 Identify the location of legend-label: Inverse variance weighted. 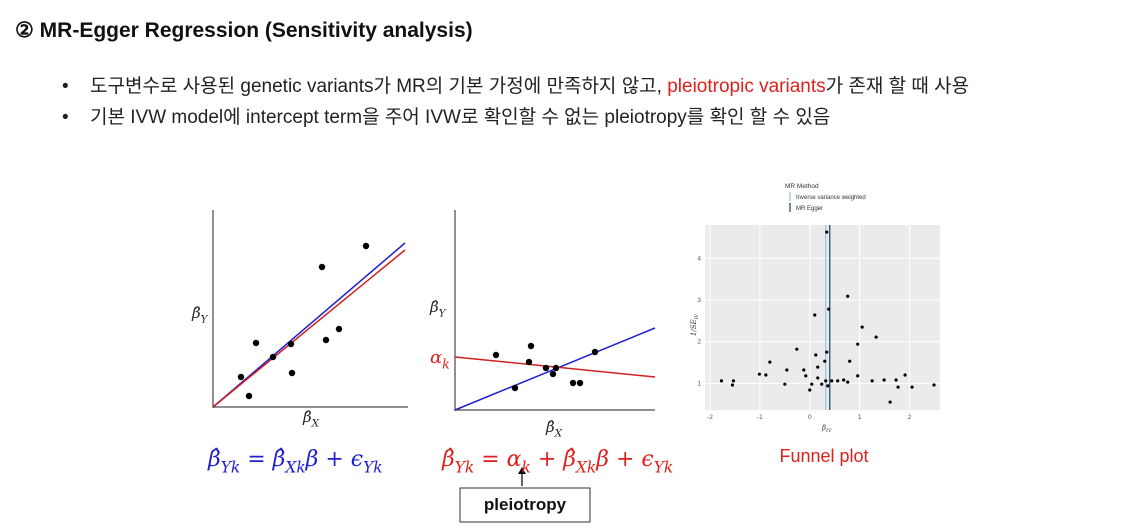
(831, 198).